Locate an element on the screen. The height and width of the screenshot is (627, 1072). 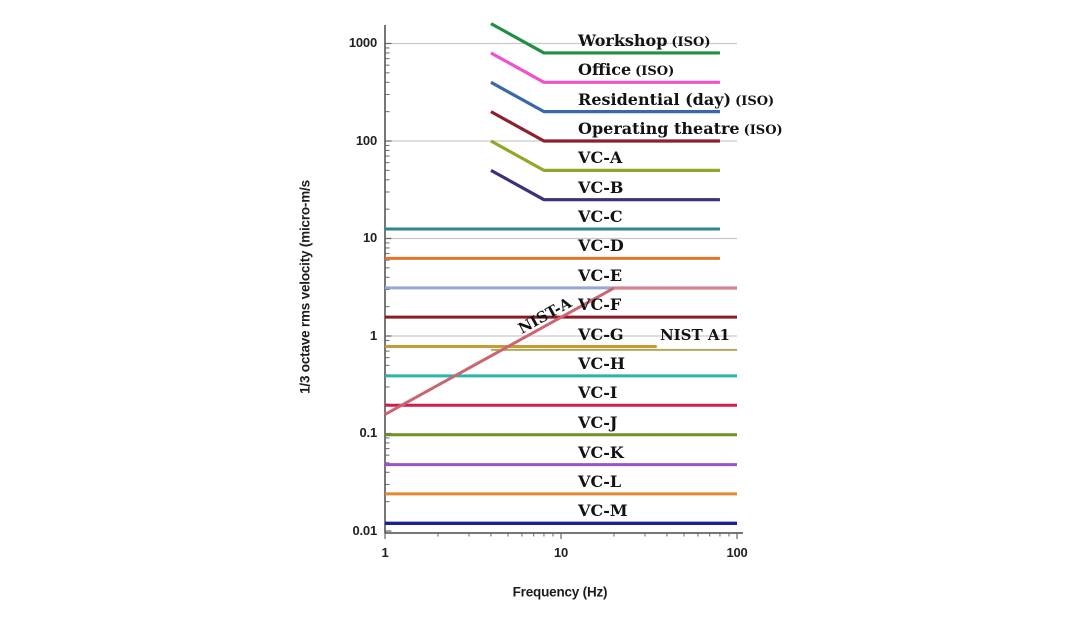
curve-label-vc-c: VC-C is located at coordinates (600, 217).